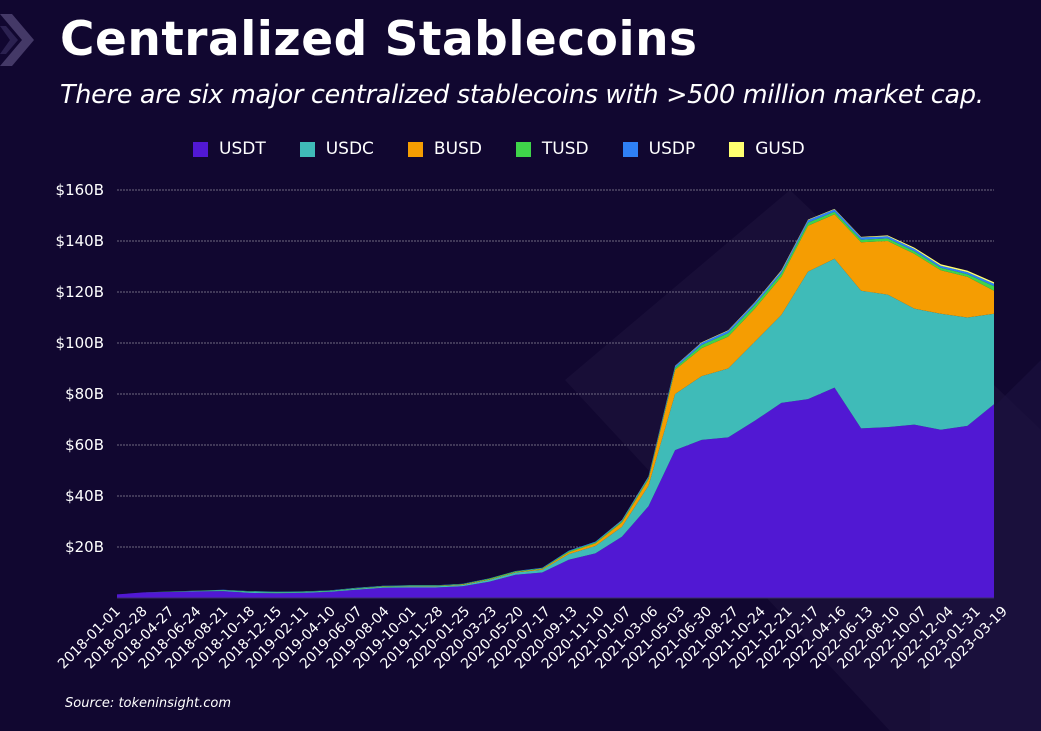 This screenshot has height=731, width=1041. I want to click on legend-item-usdp: USDP, so click(659, 149).